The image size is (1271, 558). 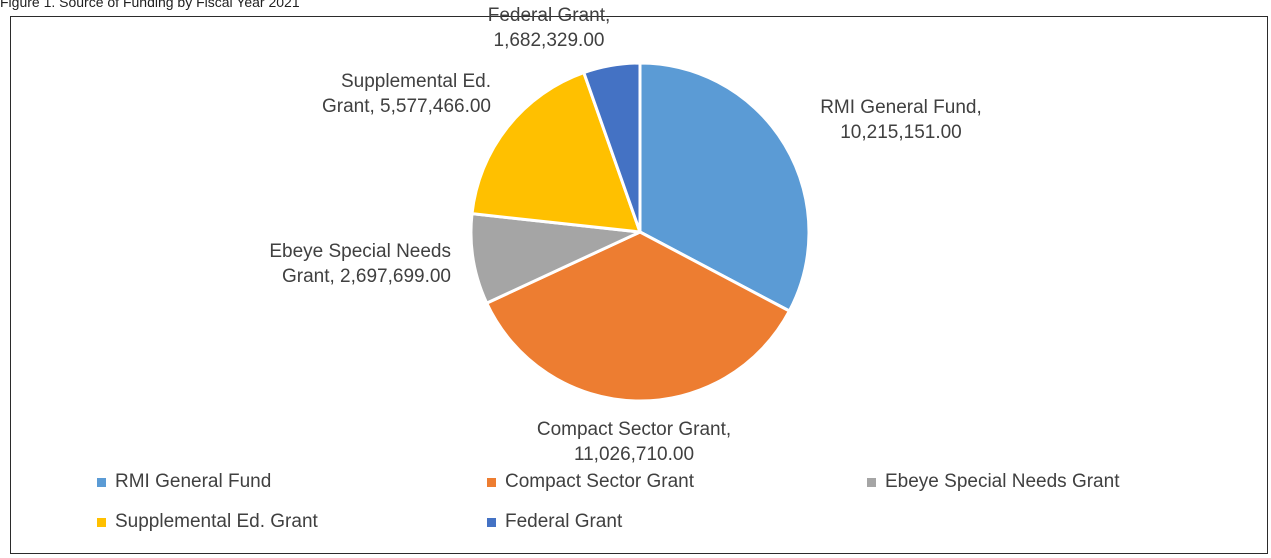 What do you see at coordinates (193, 481) in the screenshot?
I see `legend-label: RMI General Fund` at bounding box center [193, 481].